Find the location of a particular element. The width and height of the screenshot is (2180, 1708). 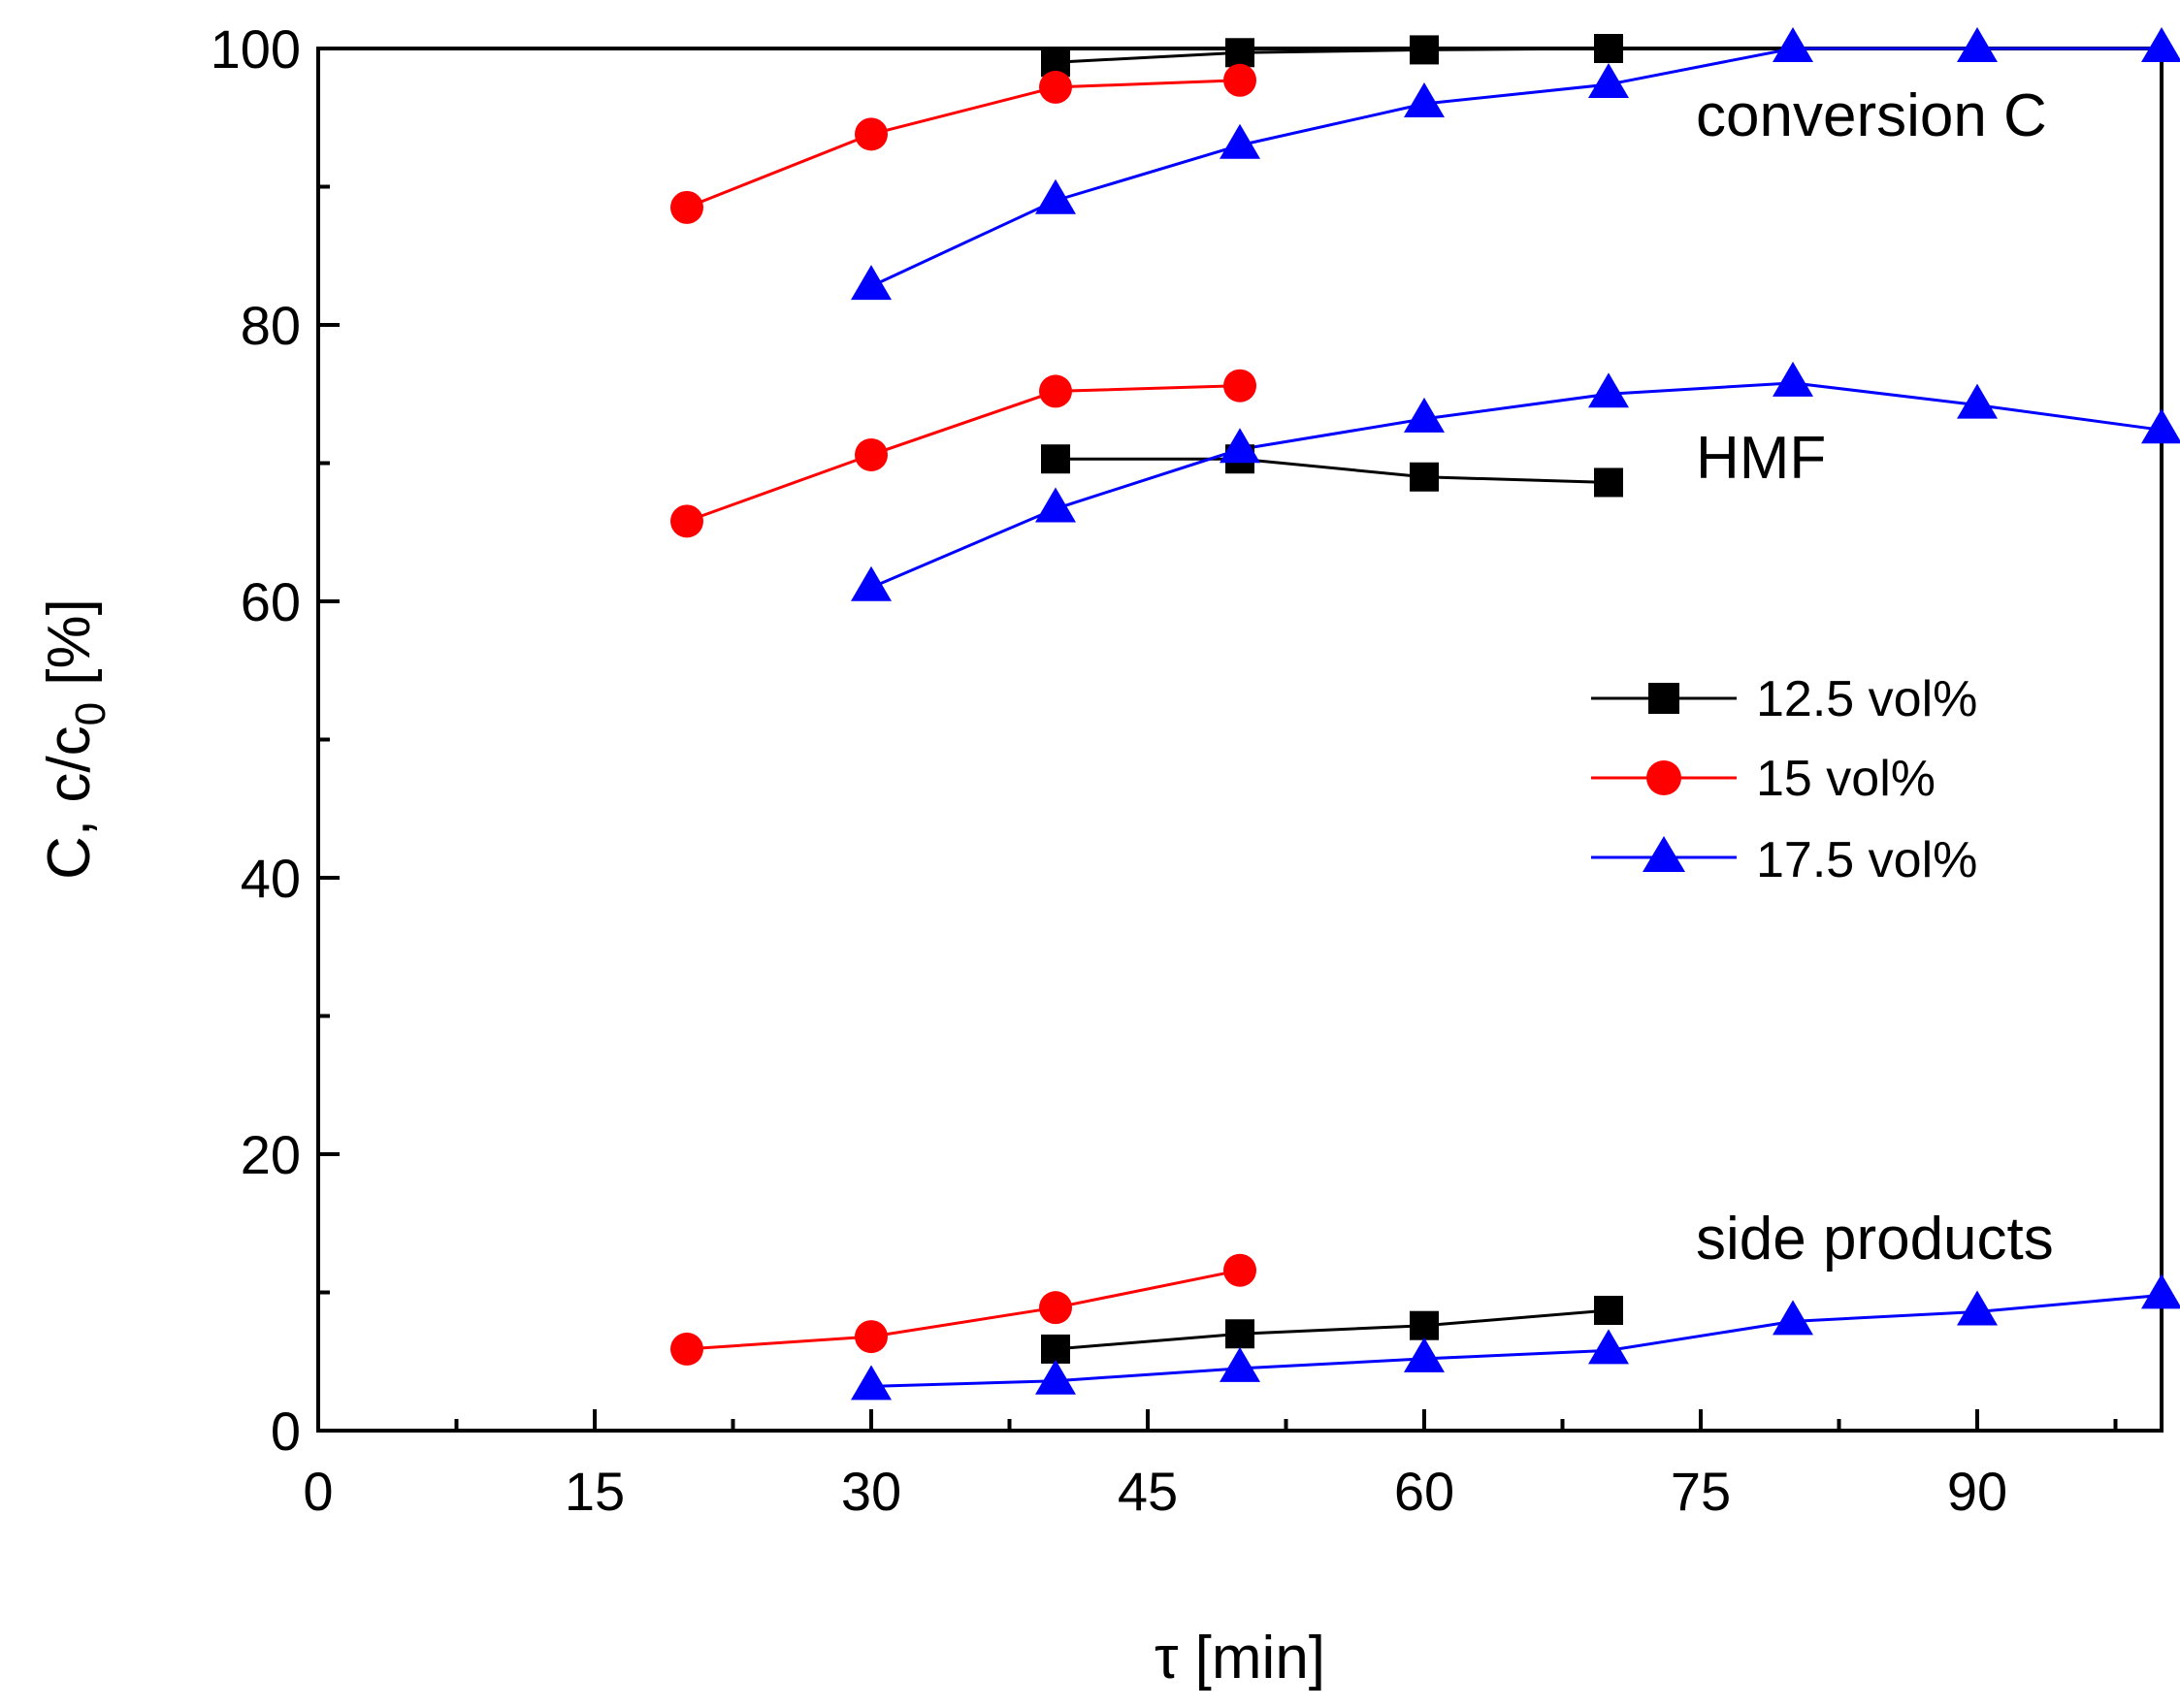

series-line-2-side-products is located at coordinates (1516, 1340).